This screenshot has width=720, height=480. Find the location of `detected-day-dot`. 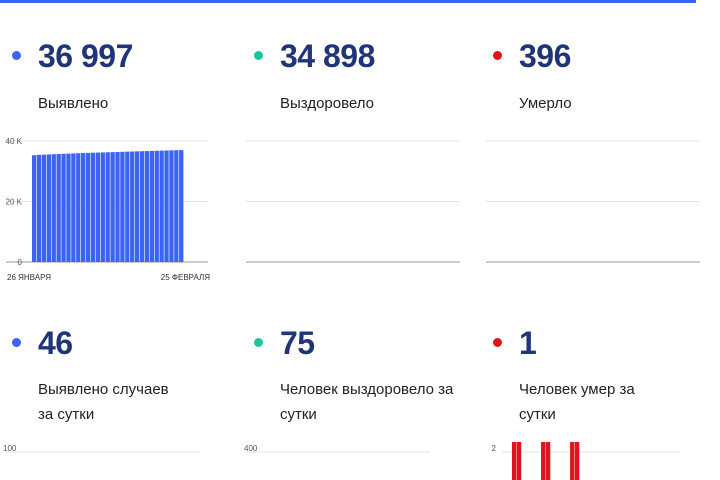

detected-day-dot is located at coordinates (16, 342).